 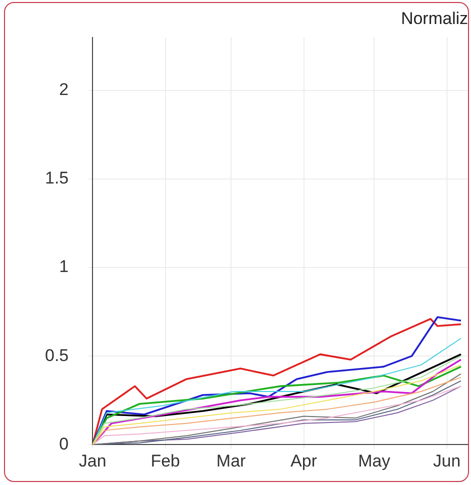 What do you see at coordinates (56, 178) in the screenshot?
I see `y-tick-label: 1.5` at bounding box center [56, 178].